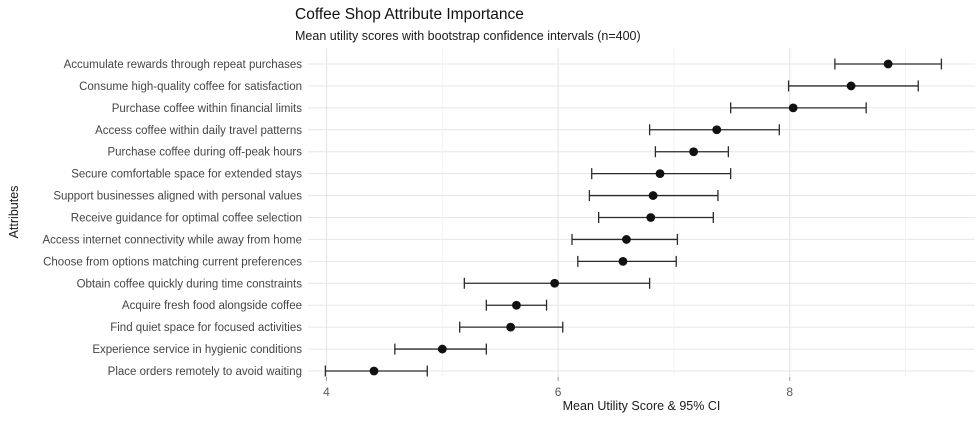  What do you see at coordinates (206, 328) in the screenshot?
I see `category-label: Find quiet space for focused activities` at bounding box center [206, 328].